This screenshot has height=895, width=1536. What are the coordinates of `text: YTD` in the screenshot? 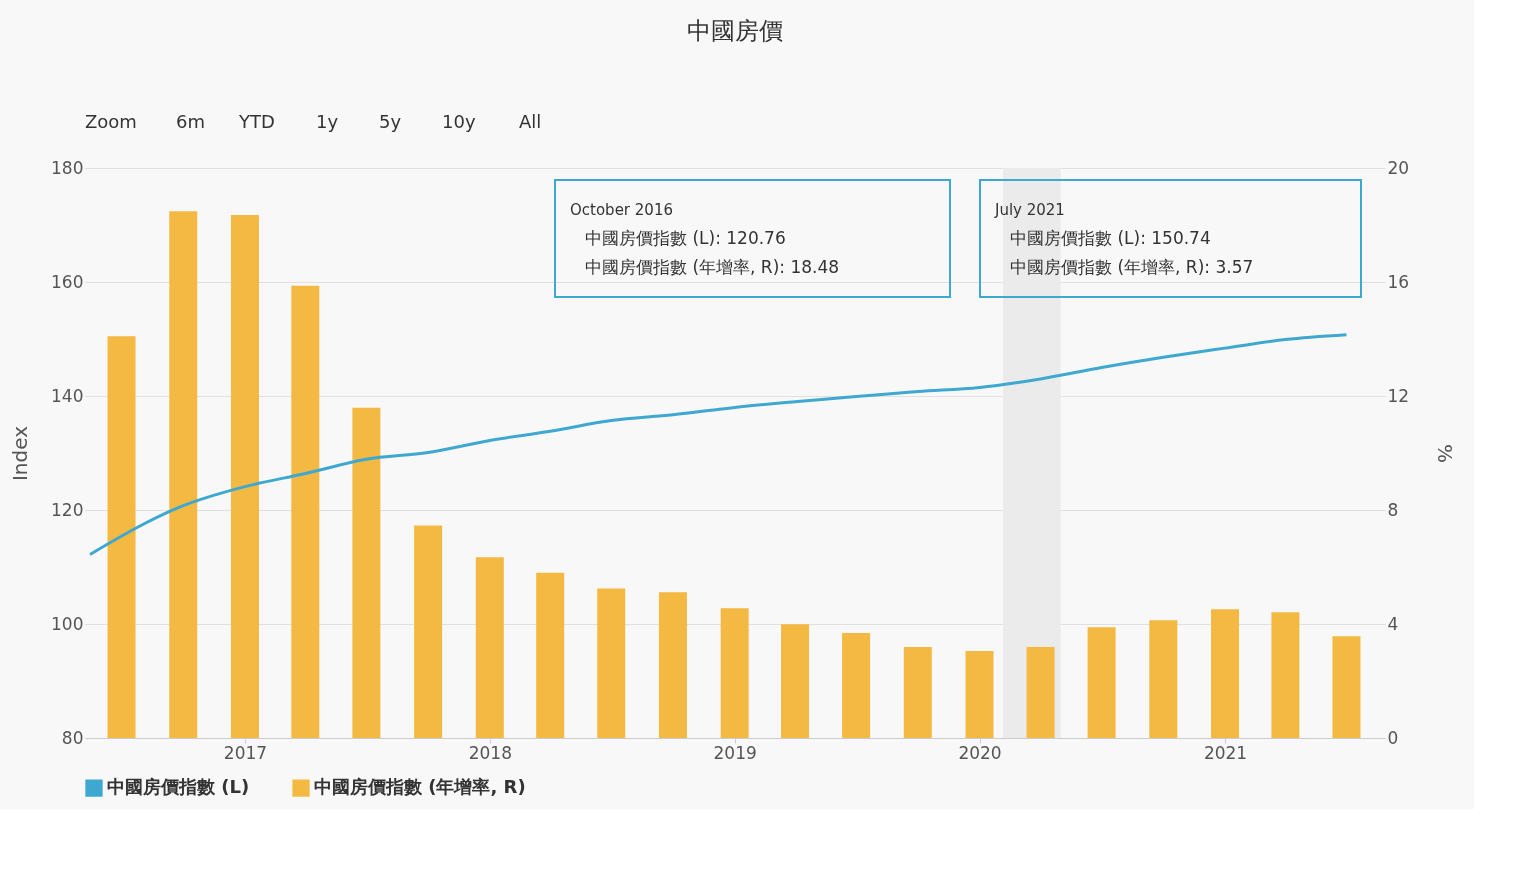 It's located at (256, 121).